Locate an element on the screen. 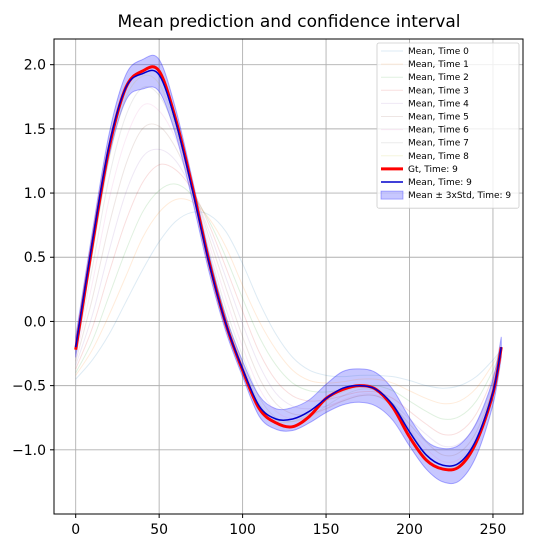  x-tick-label: 50 is located at coordinates (159, 530).